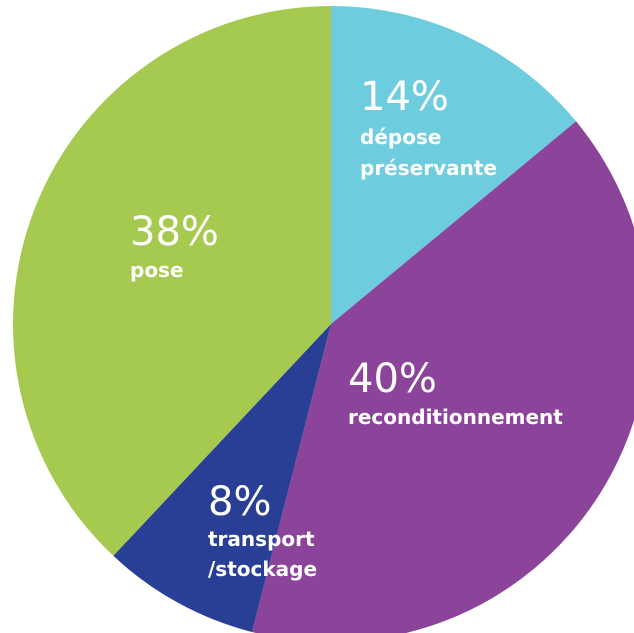 Image resolution: width=634 pixels, height=633 pixels. I want to click on slice-category-label: pose, so click(157, 270).